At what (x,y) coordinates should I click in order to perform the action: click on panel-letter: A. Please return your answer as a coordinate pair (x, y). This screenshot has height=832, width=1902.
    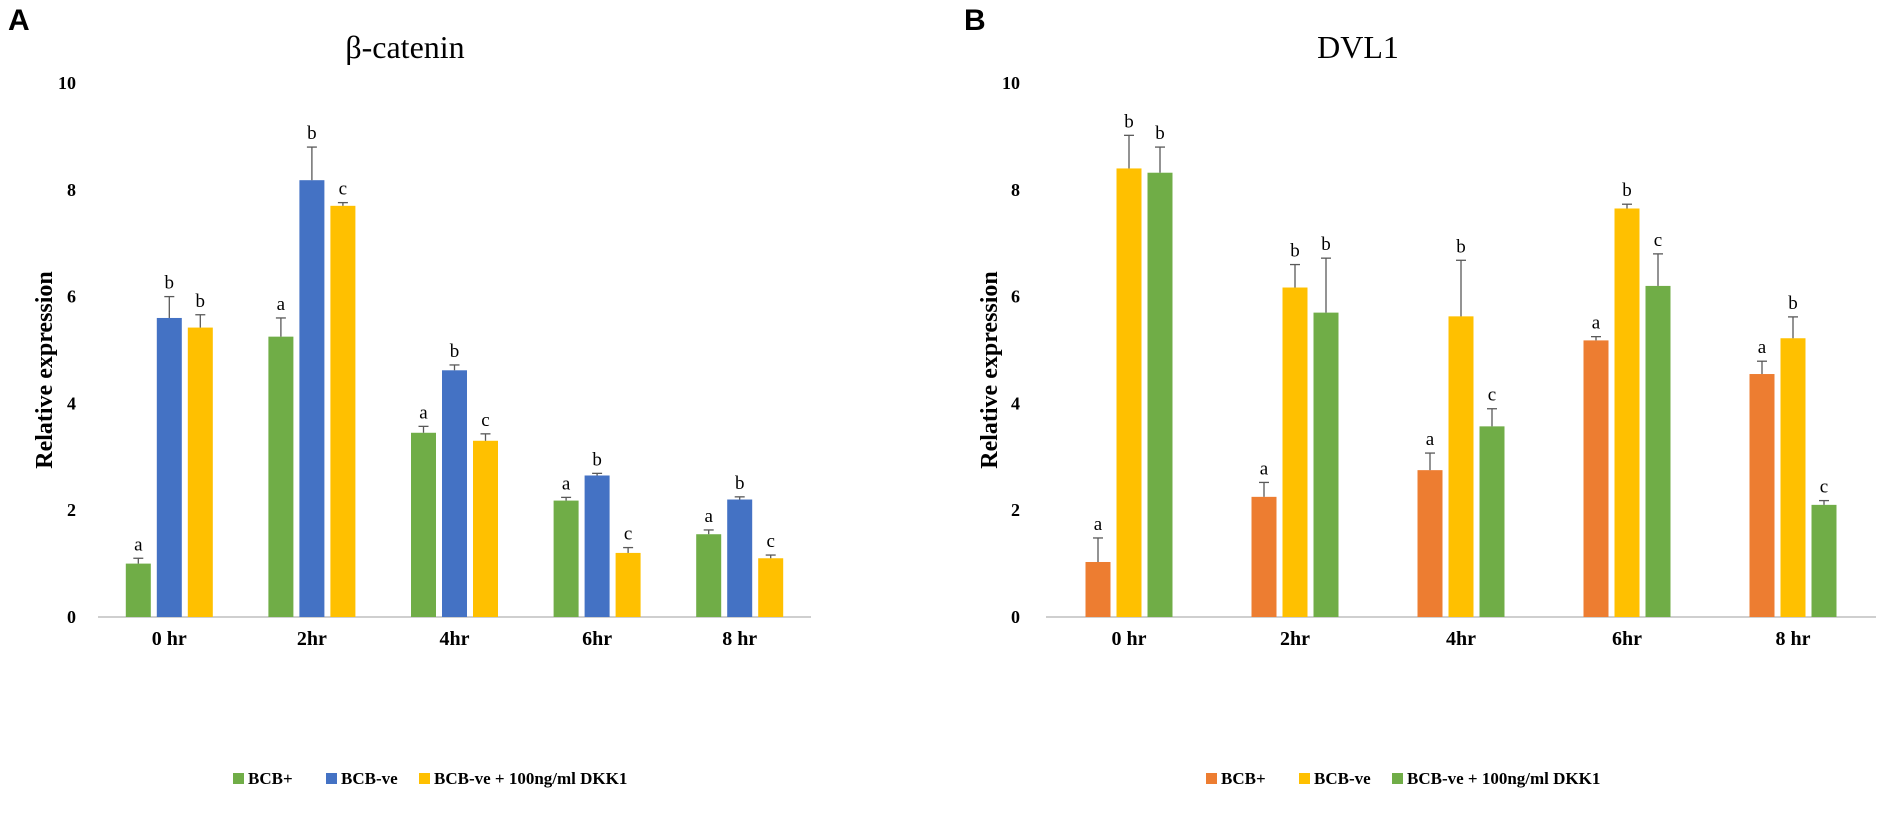
    Looking at the image, I should click on (19, 20).